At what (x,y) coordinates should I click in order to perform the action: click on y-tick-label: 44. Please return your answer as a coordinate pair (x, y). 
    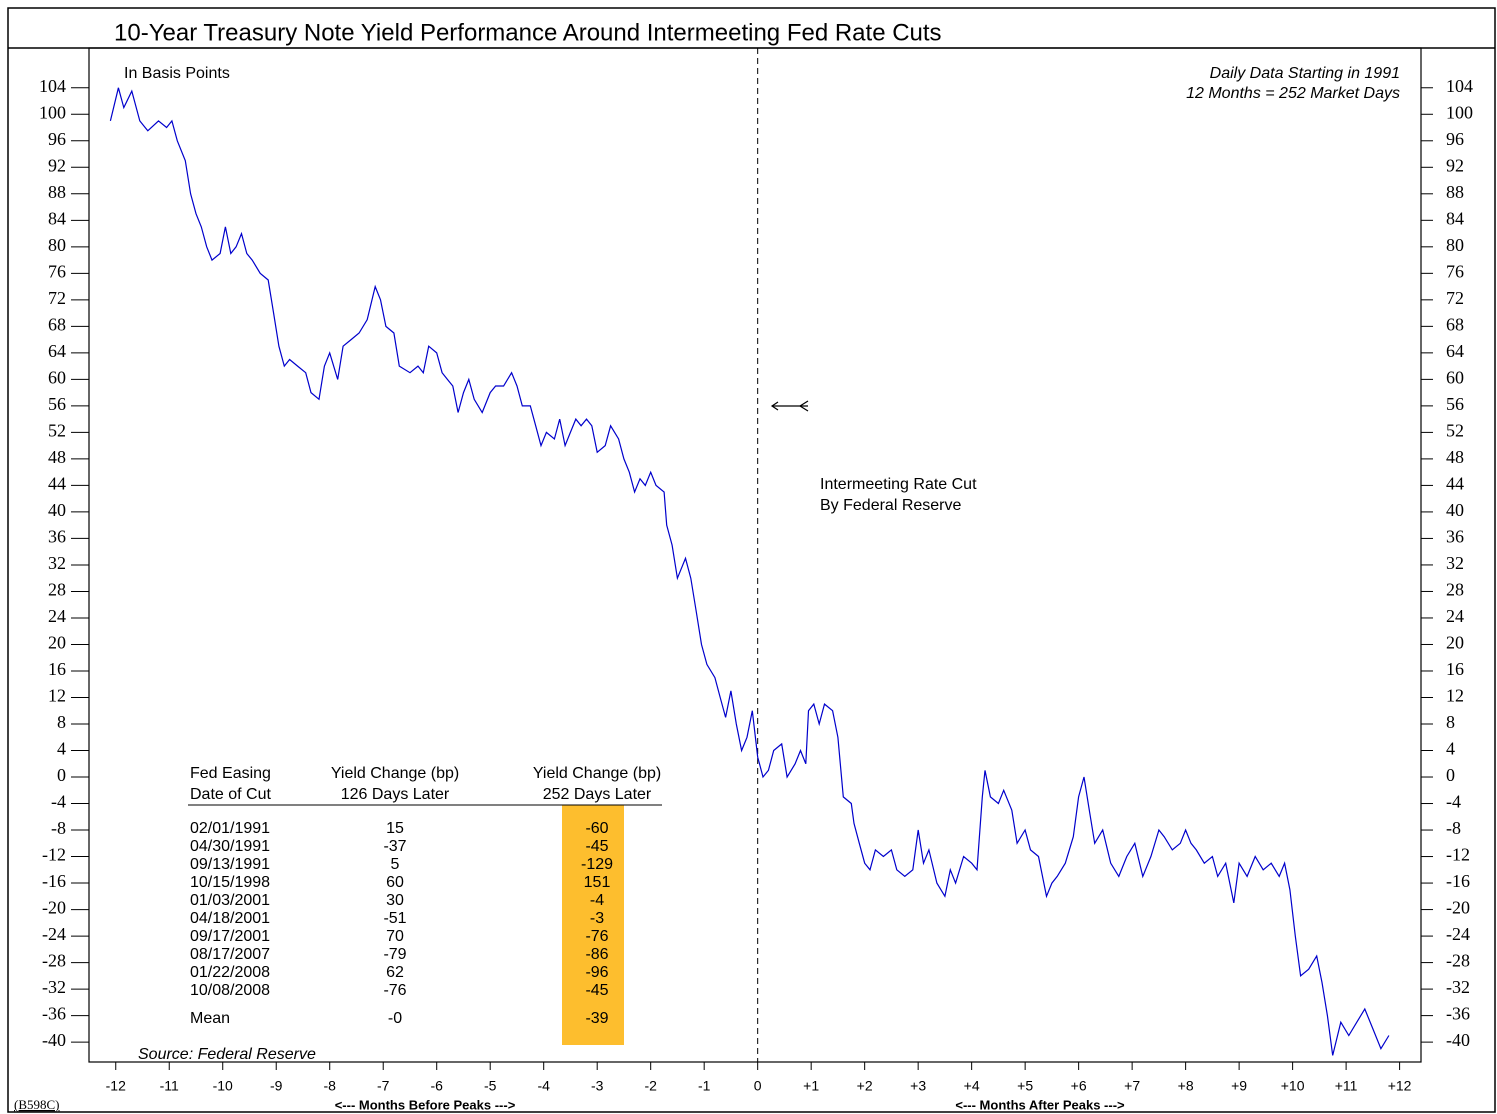
    Looking at the image, I should click on (57, 484).